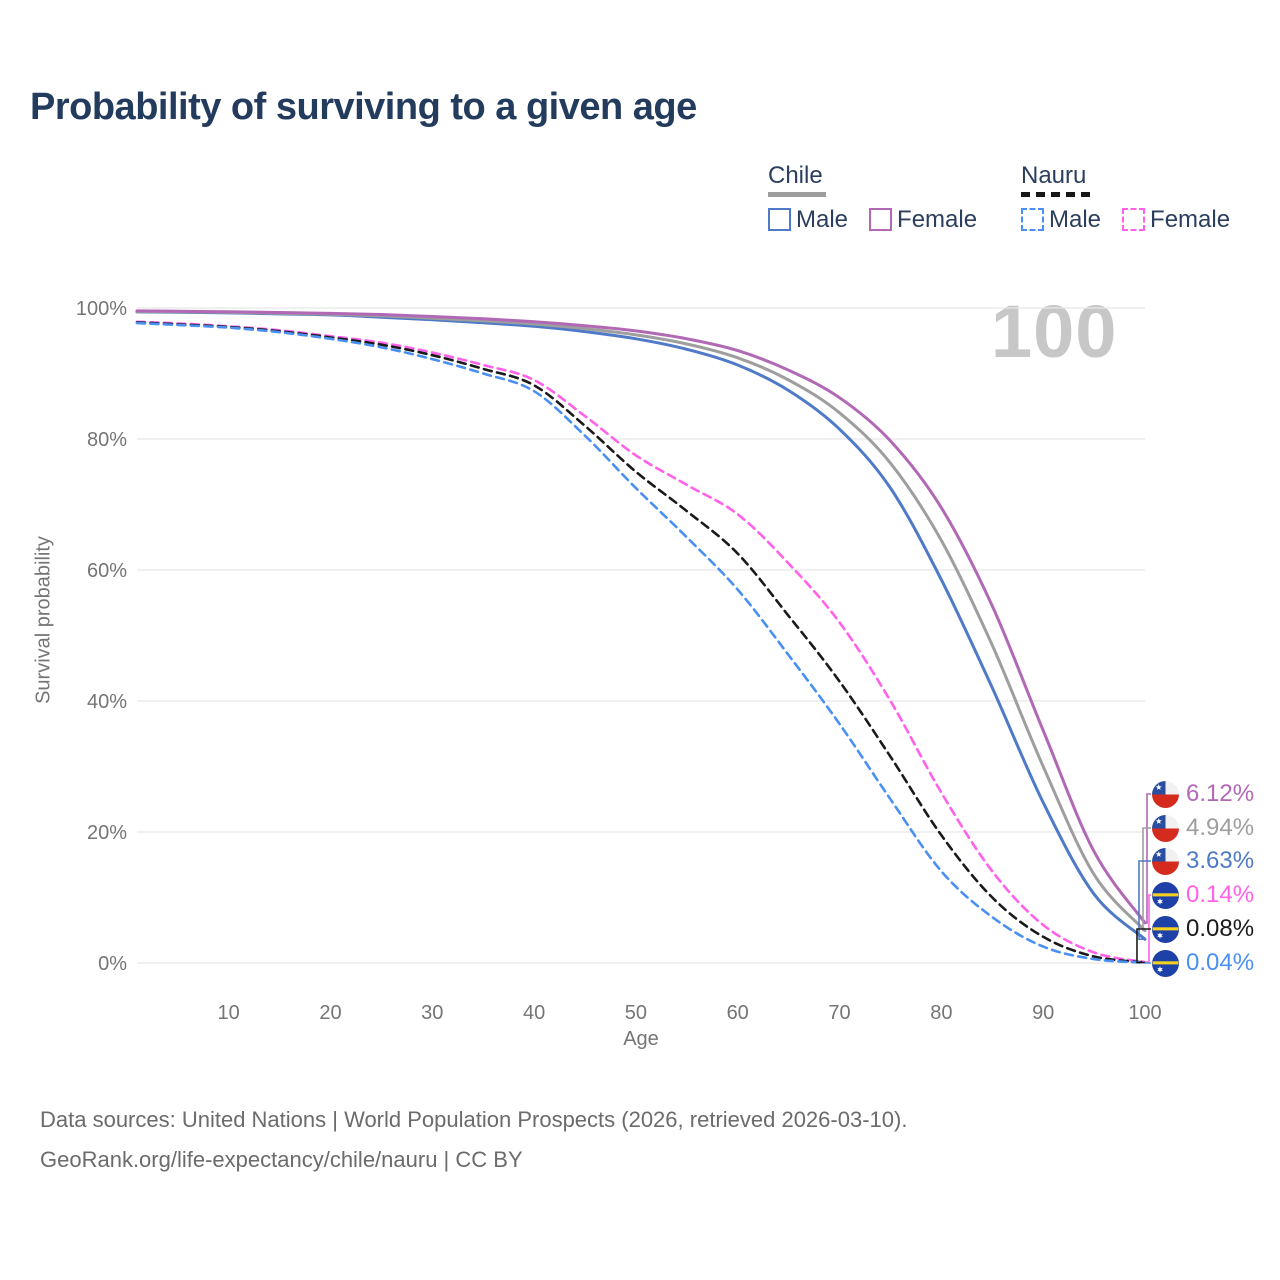 This screenshot has height=1280, width=1280. Describe the element at coordinates (1144, 1013) in the screenshot. I see `x-tick-label: 100` at that location.